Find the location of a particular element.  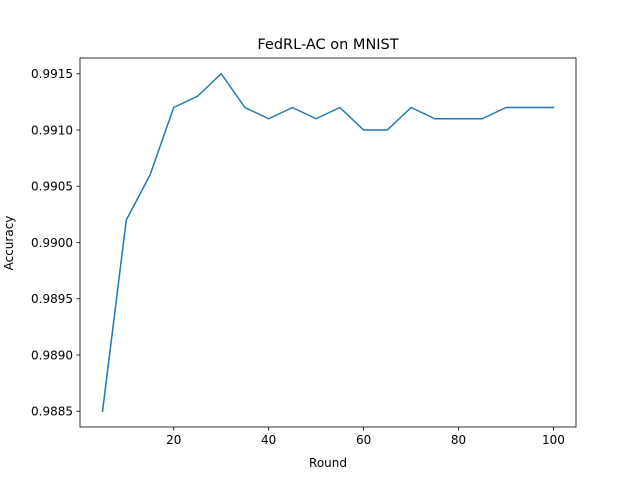

x-tick-label: 20 is located at coordinates (173, 440).